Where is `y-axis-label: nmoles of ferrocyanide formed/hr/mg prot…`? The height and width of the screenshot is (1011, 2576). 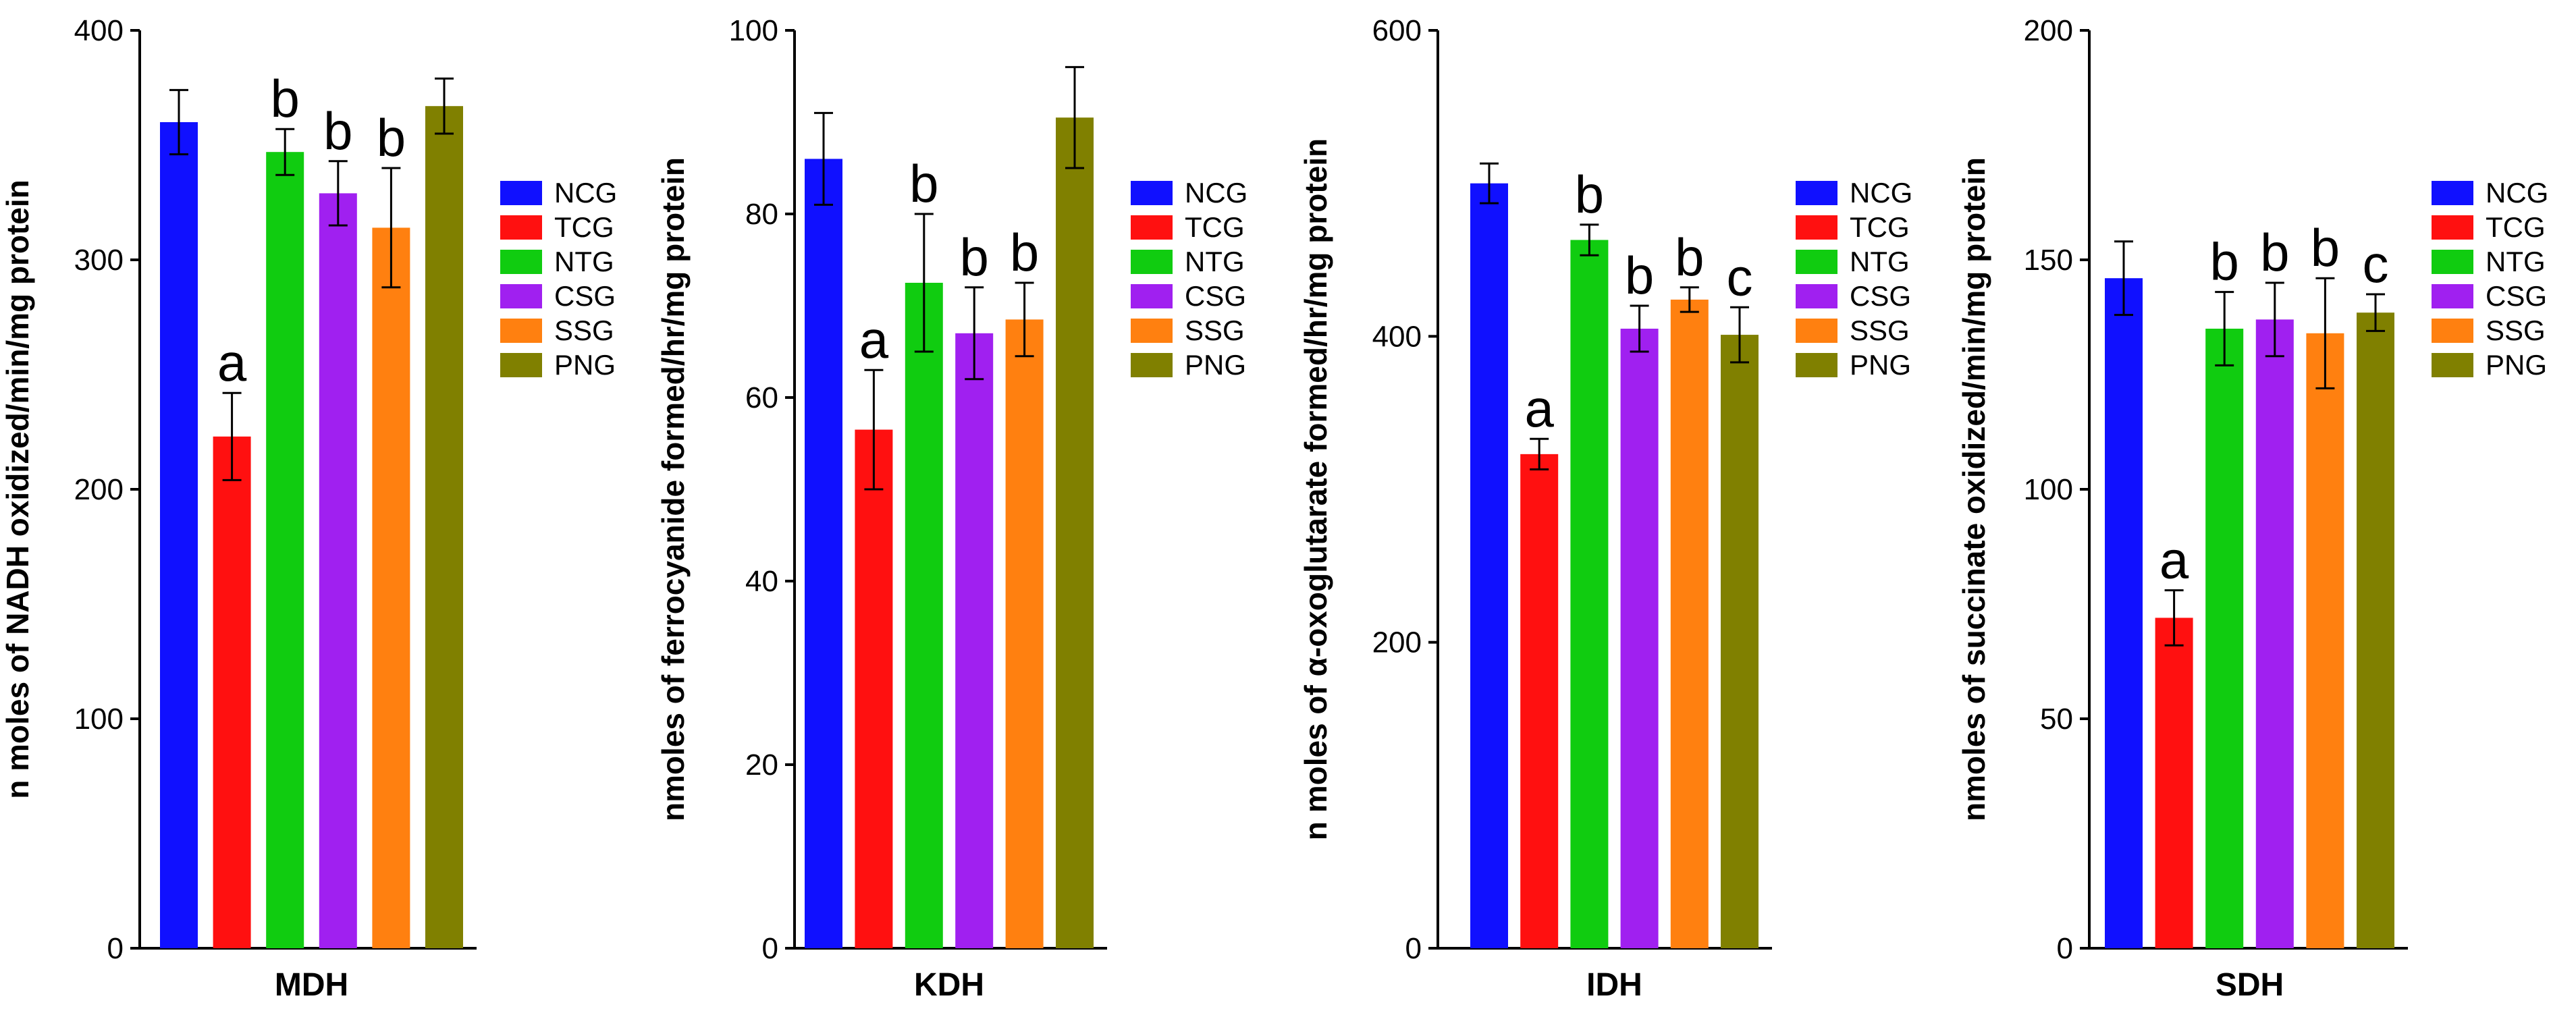 y-axis-label: nmoles of ferrocyanide formed/hr/mg prot… is located at coordinates (673, 489).